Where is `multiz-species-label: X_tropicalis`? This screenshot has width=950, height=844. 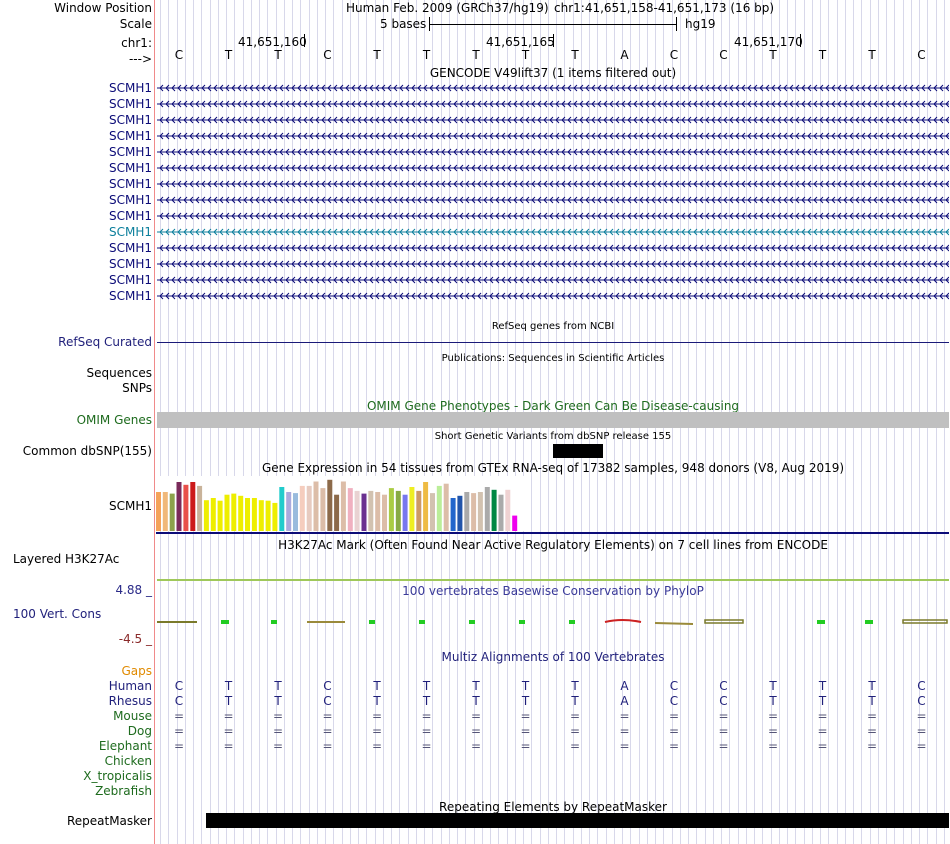
multiz-species-label: X_tropicalis is located at coordinates (117, 776).